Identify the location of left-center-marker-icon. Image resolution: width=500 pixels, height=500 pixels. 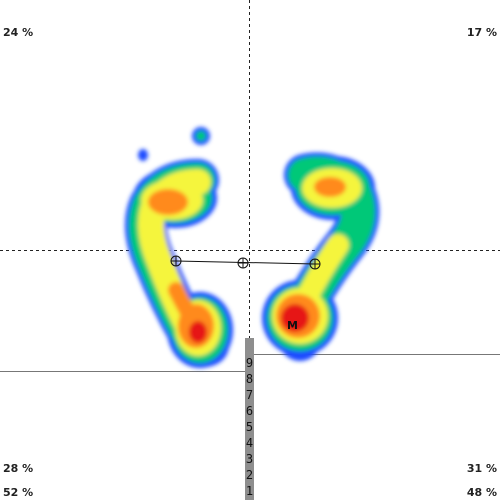
(176, 261).